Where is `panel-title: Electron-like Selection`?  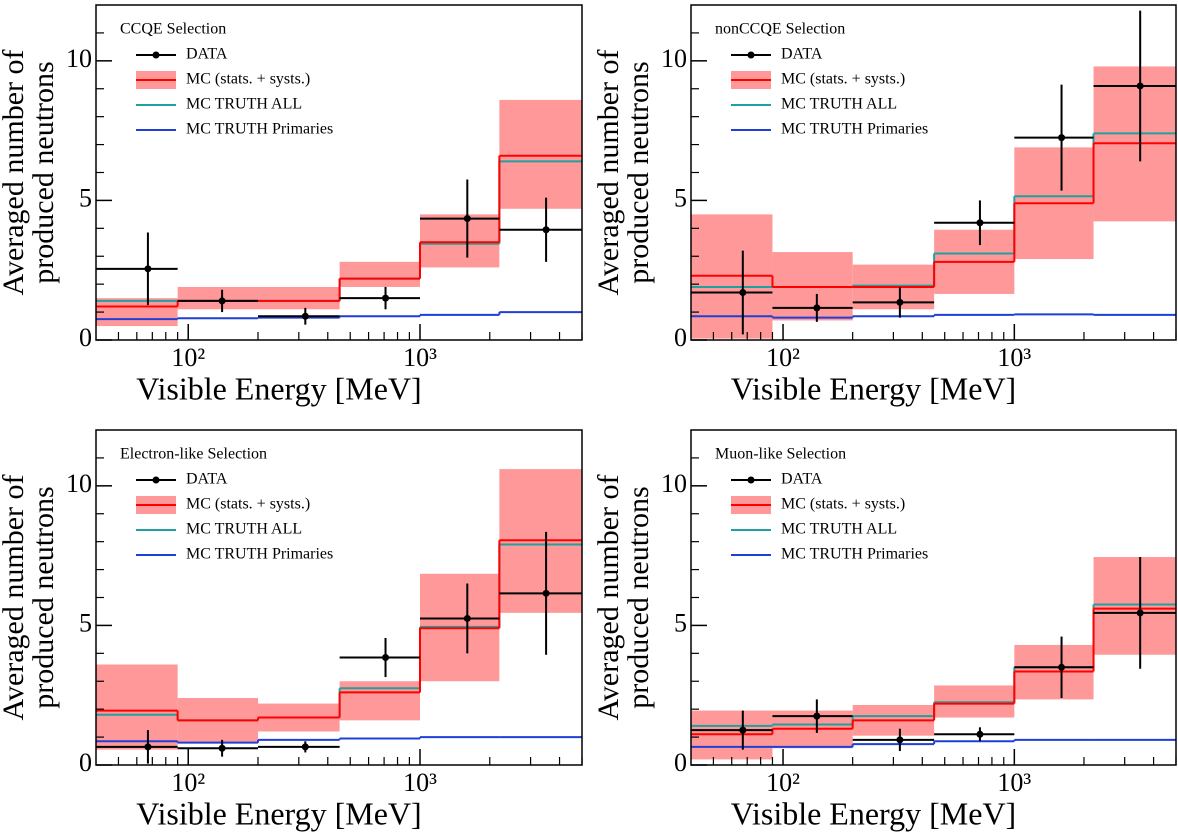
panel-title: Electron-like Selection is located at coordinates (193, 454).